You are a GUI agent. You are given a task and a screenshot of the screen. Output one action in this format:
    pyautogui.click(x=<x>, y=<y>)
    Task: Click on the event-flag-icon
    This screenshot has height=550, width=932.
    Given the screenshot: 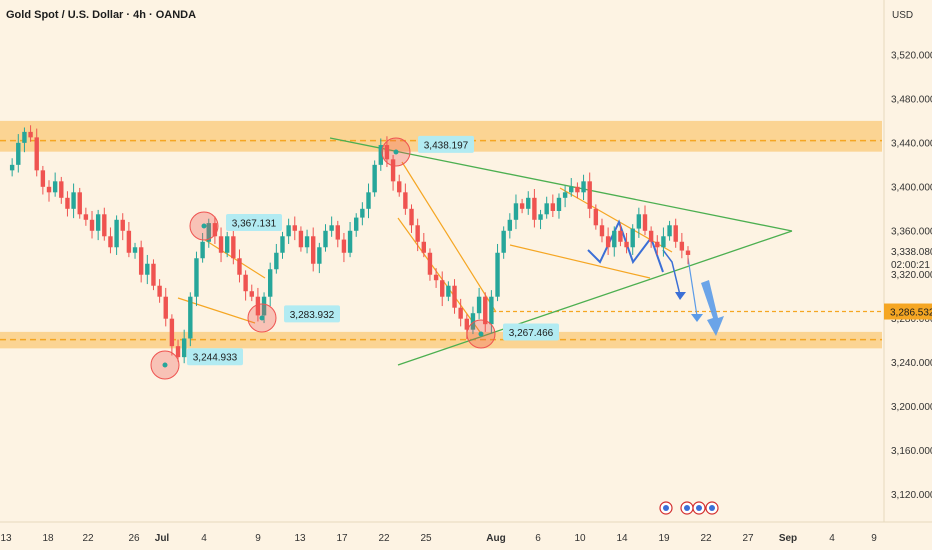 What is the action you would take?
    pyautogui.click(x=699, y=508)
    